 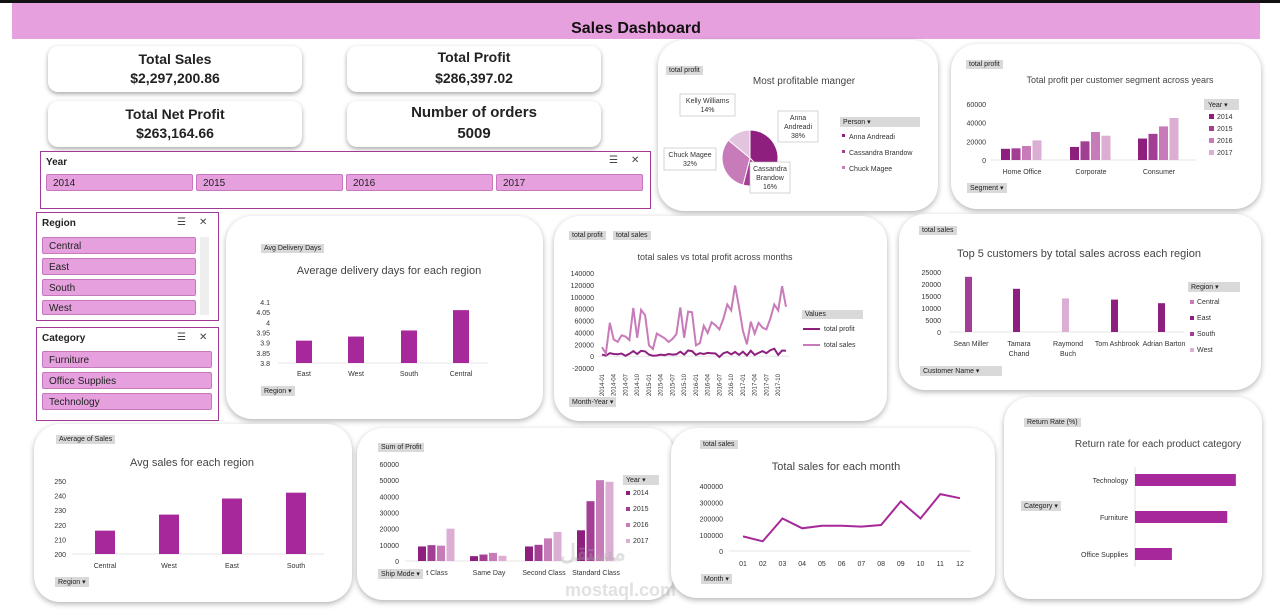 I want to click on x-tick-label: Tom Ashbrook, so click(x=1117, y=344).